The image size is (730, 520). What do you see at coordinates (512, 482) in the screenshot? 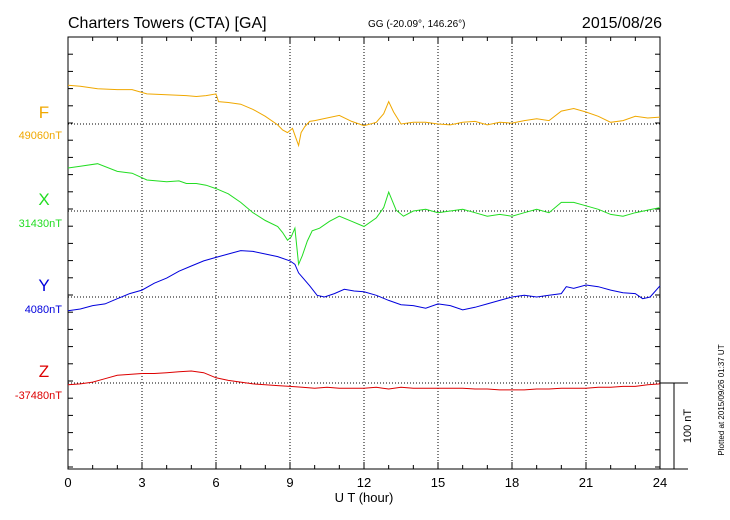
I see `x-tick-label: 18` at bounding box center [512, 482].